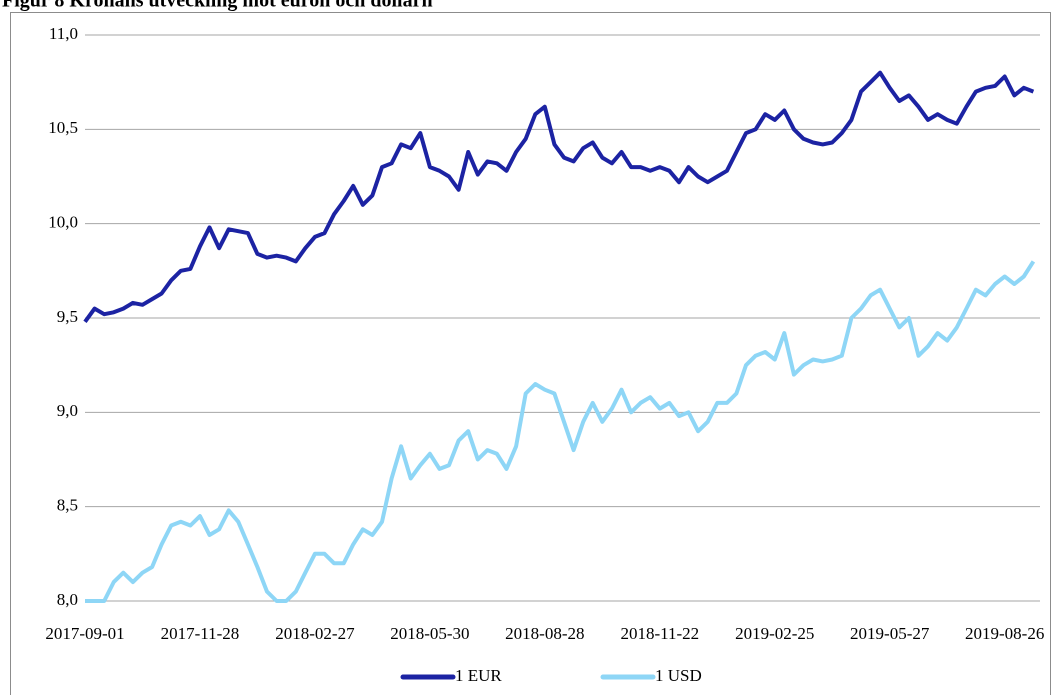 Image resolution: width=1052 pixels, height=695 pixels. What do you see at coordinates (63, 33) in the screenshot?
I see `y-tick-label: 11,0` at bounding box center [63, 33].